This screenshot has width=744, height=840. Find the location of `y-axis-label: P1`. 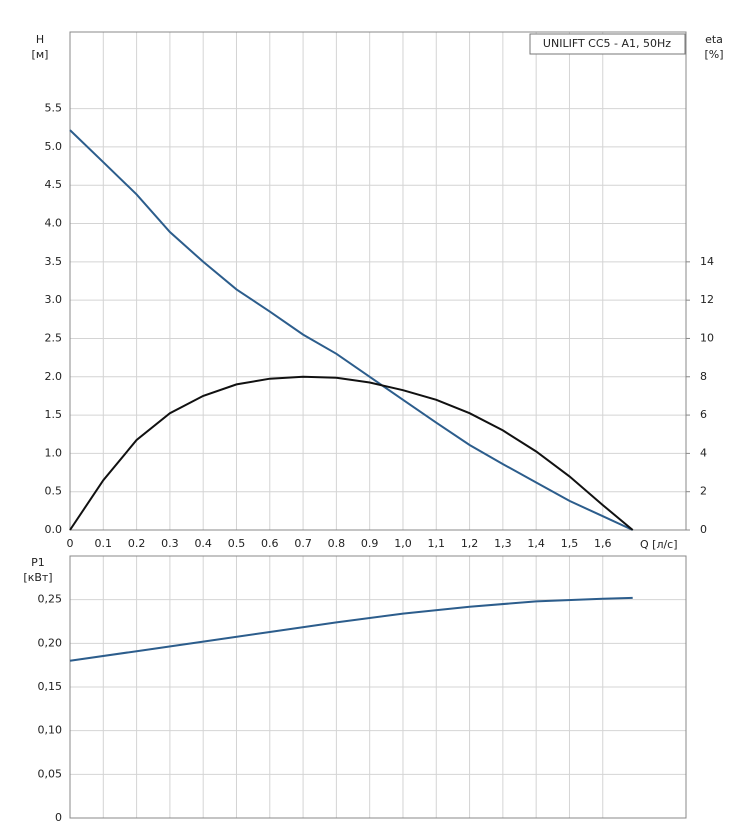

y-axis-label: P1 is located at coordinates (38, 562).